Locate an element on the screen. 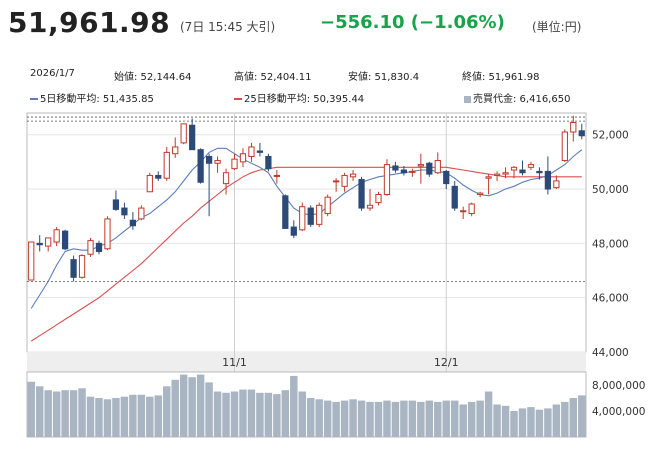 This screenshot has height=454, width=664. x-tick-label: 12/1 is located at coordinates (446, 362).